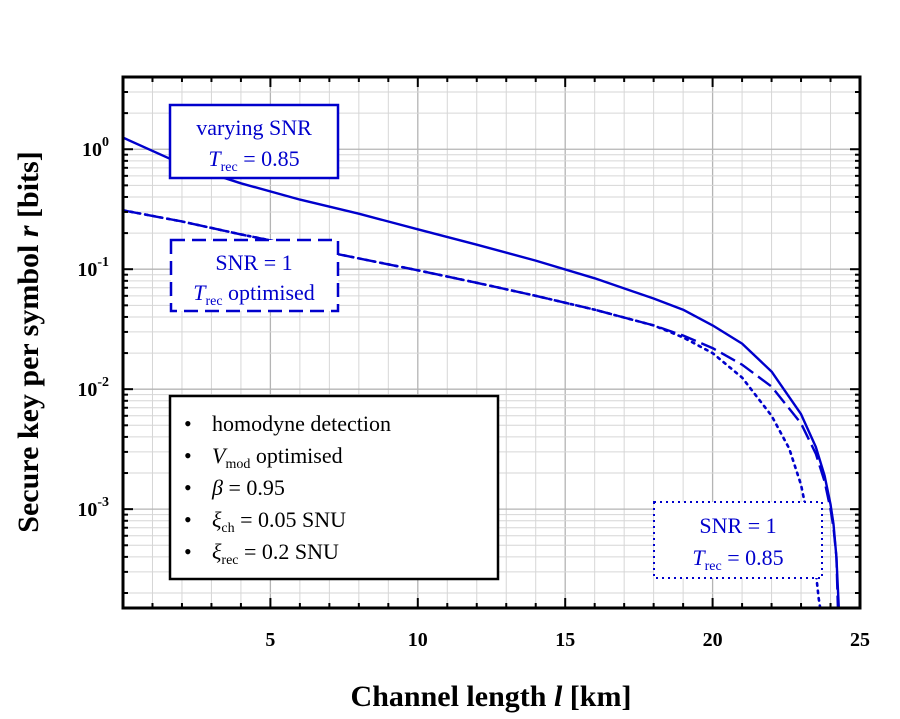 The image size is (900, 719). Describe the element at coordinates (301, 423) in the screenshot. I see `parameter-item: homodyne detection` at that location.